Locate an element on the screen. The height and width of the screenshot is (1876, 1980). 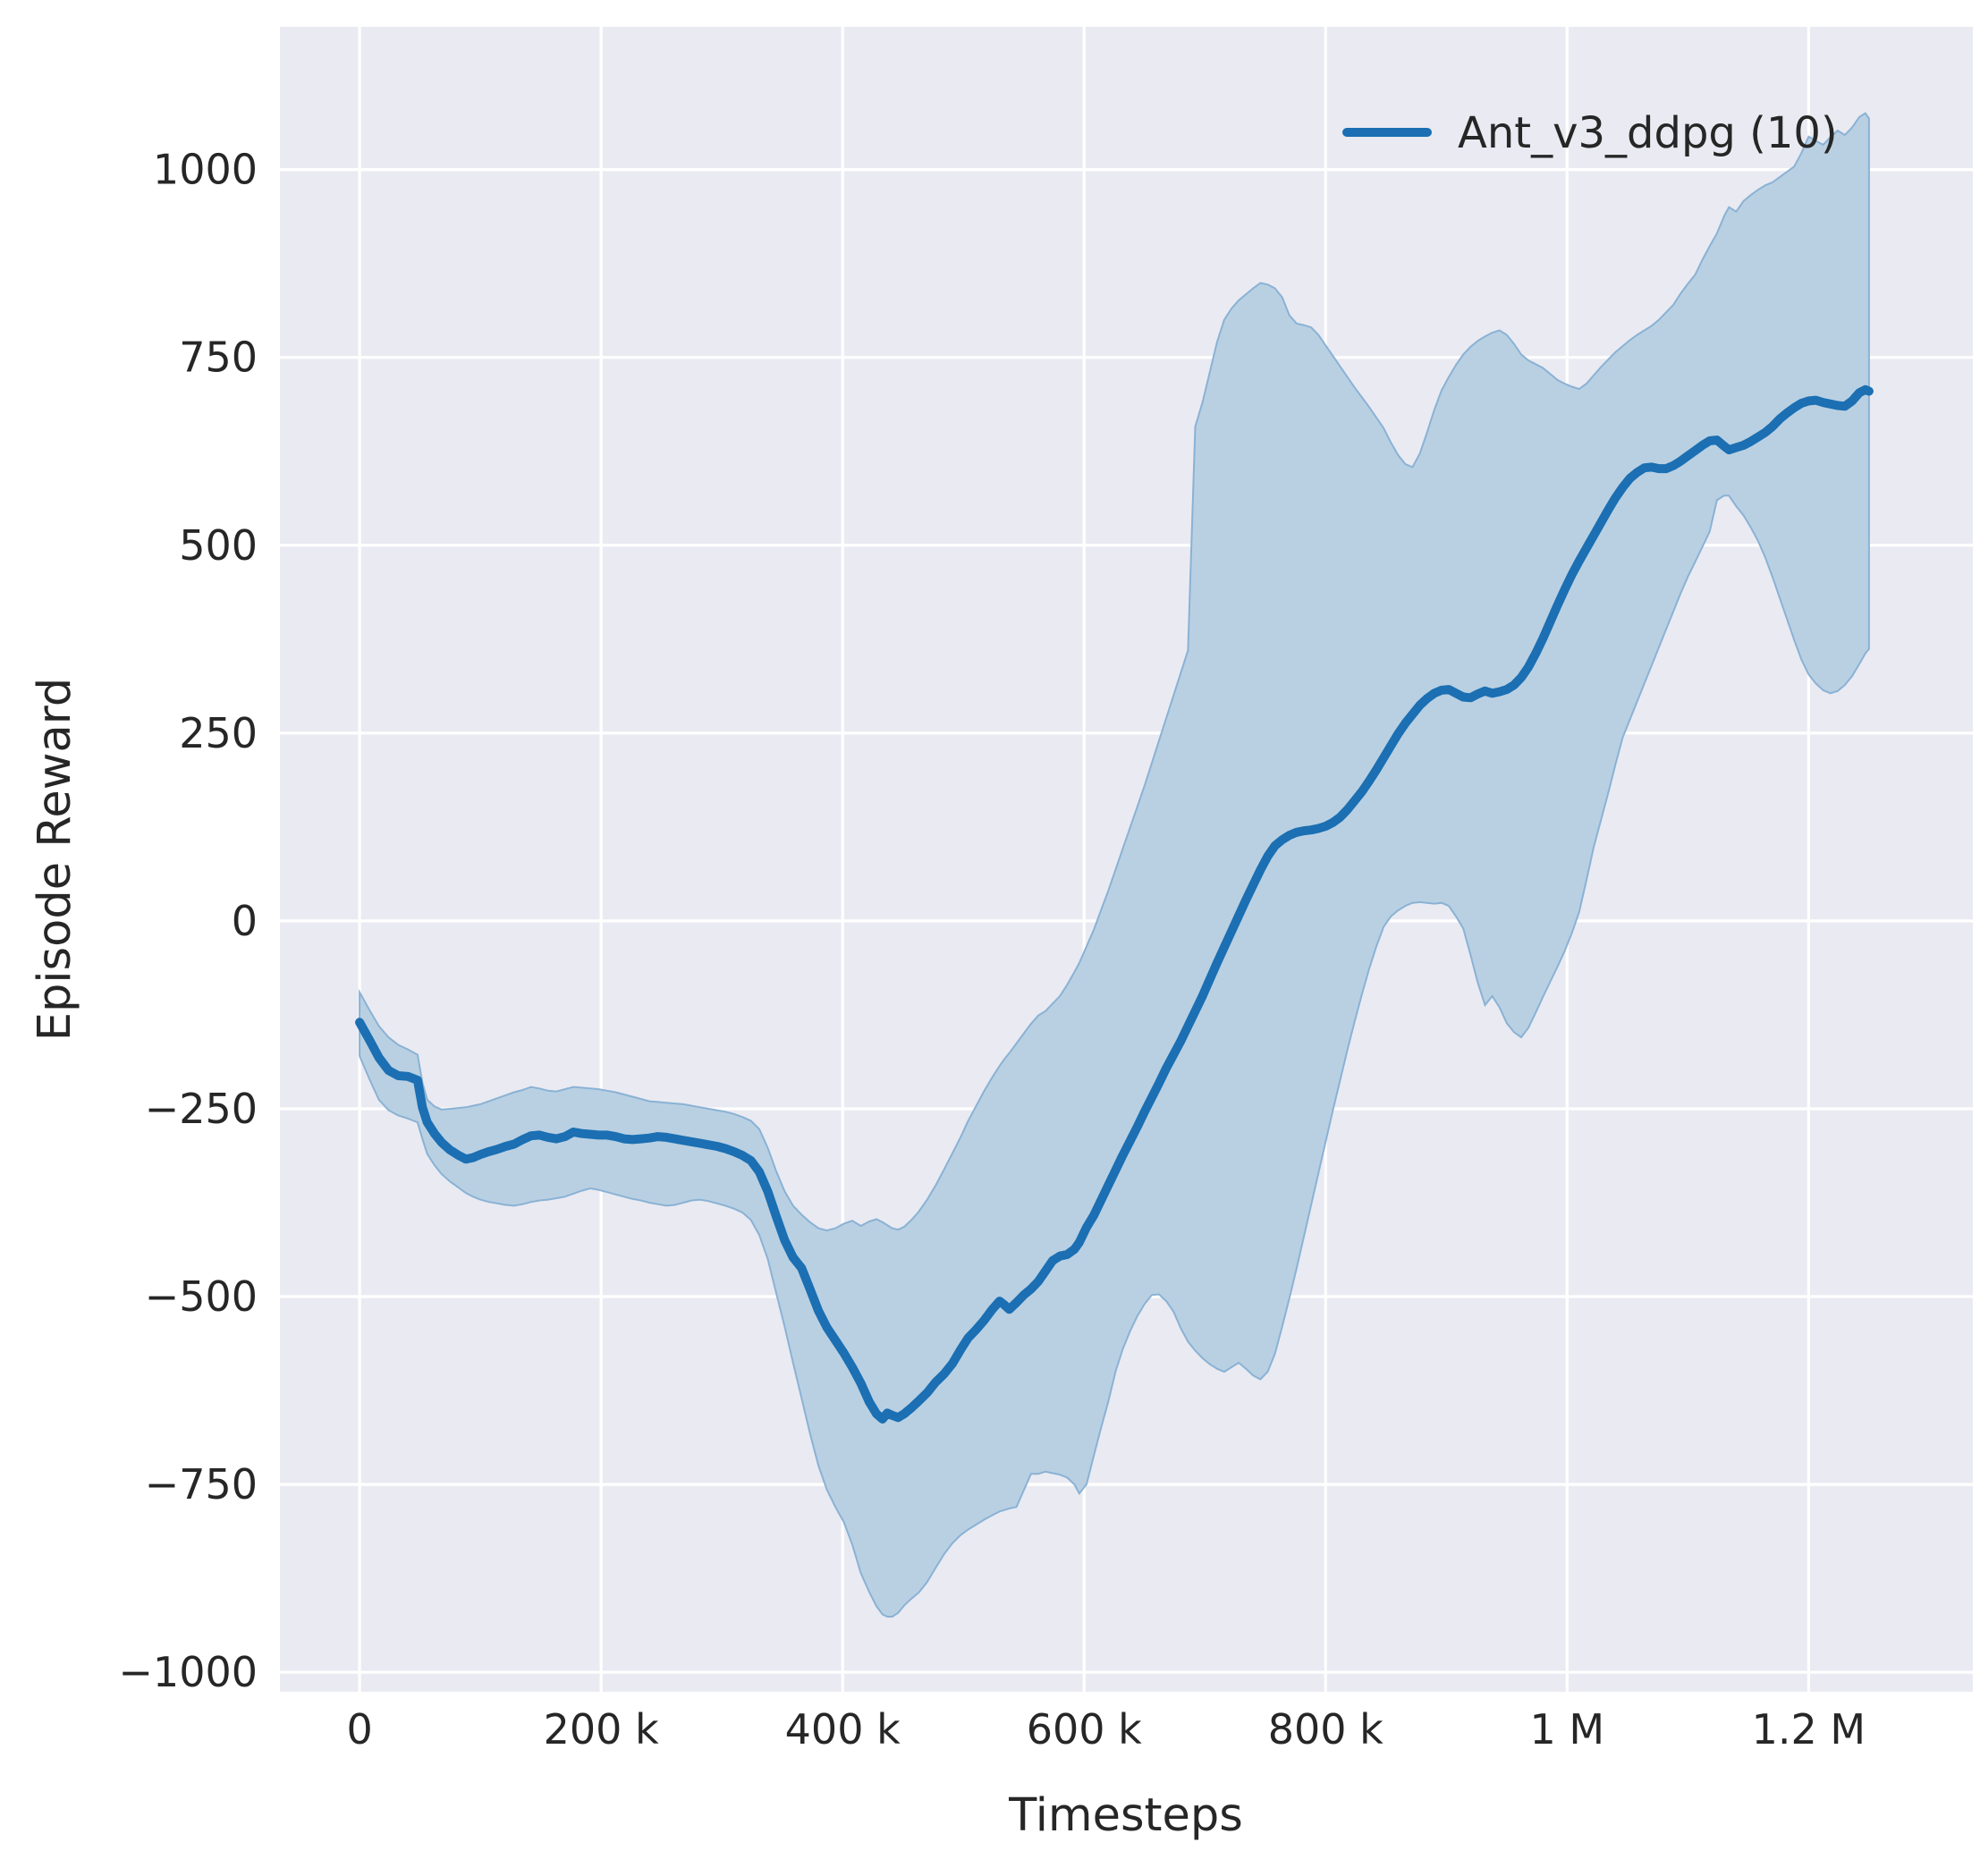
legend: Ant_v3_ddpg (10) is located at coordinates (1590, 133).